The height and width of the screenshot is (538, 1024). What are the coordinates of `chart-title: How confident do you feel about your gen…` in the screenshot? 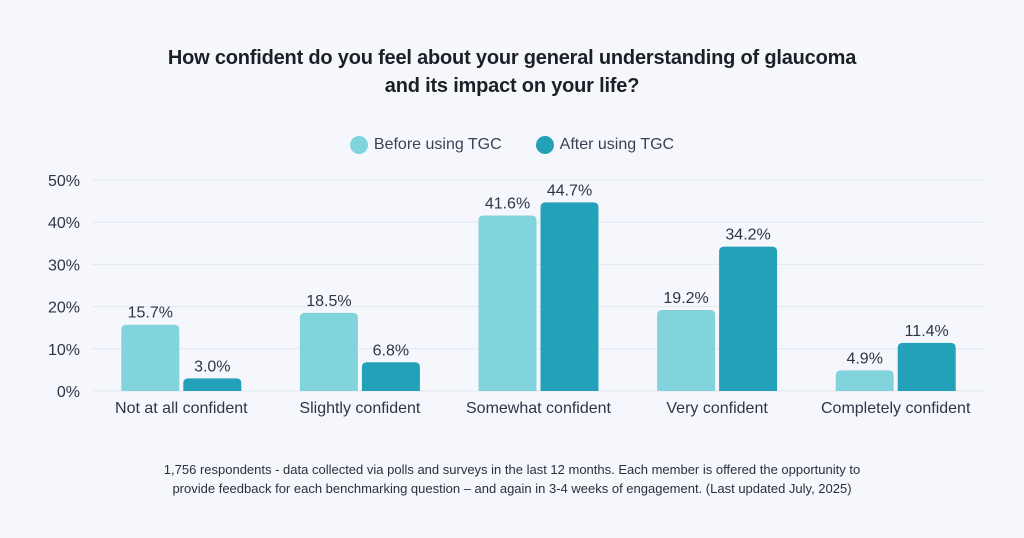 It's located at (512, 72).